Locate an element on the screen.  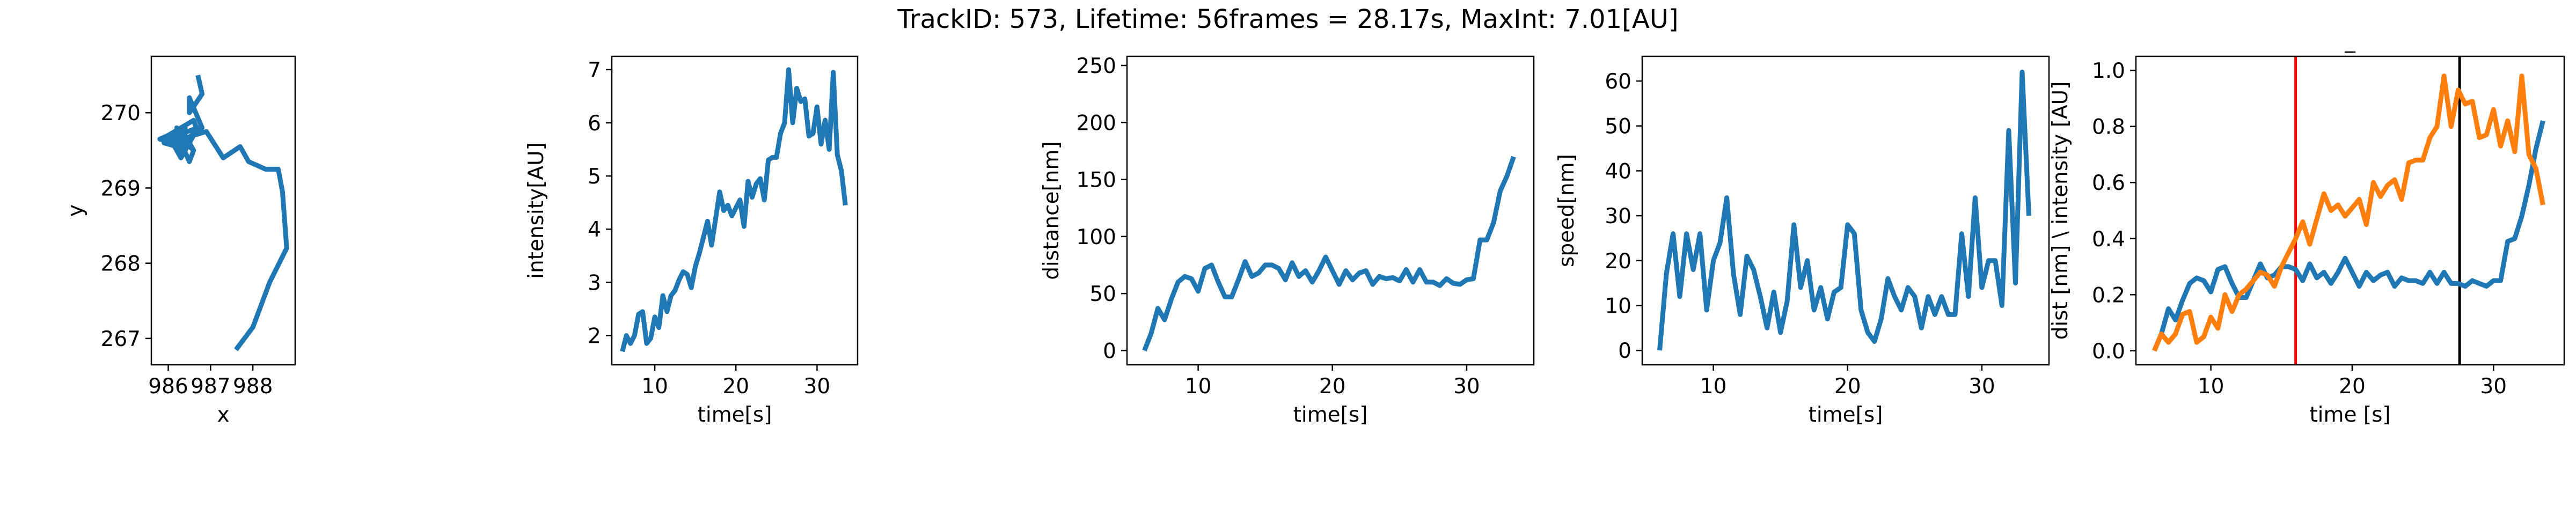
x-tick-label: 987 is located at coordinates (210, 387).